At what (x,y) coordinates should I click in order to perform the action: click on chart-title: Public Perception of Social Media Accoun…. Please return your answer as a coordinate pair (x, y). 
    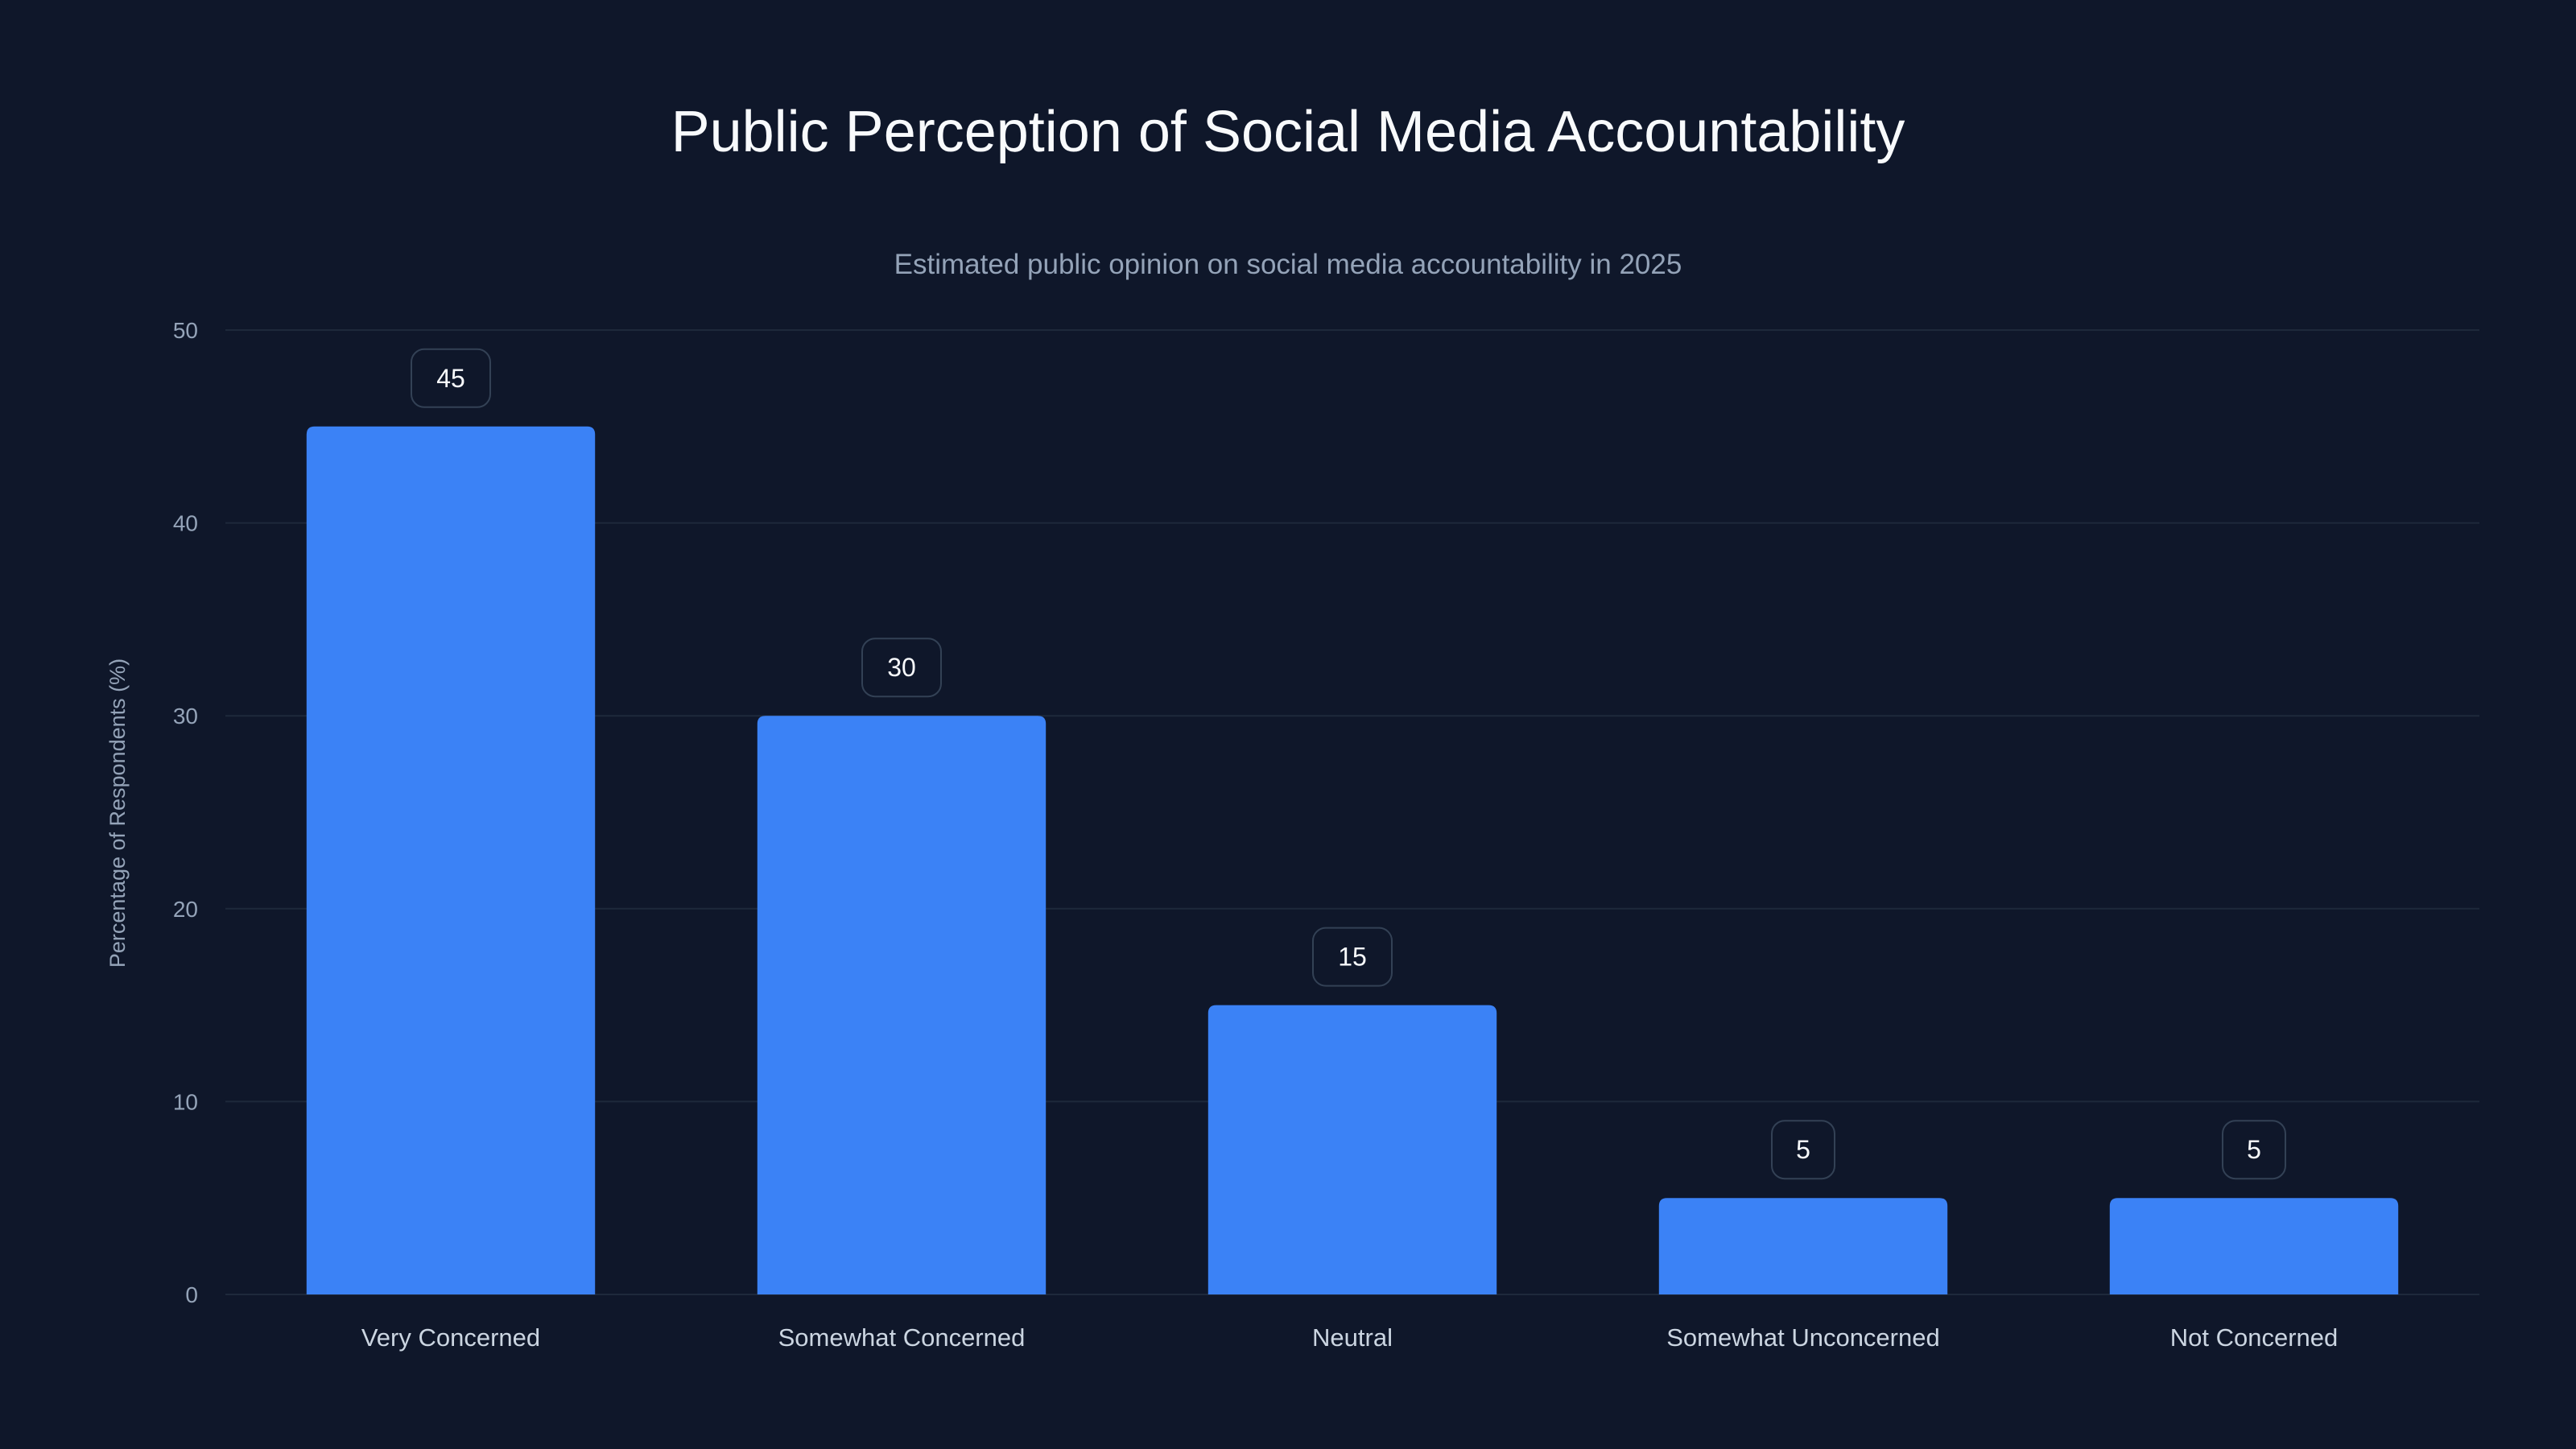
    Looking at the image, I should click on (1288, 132).